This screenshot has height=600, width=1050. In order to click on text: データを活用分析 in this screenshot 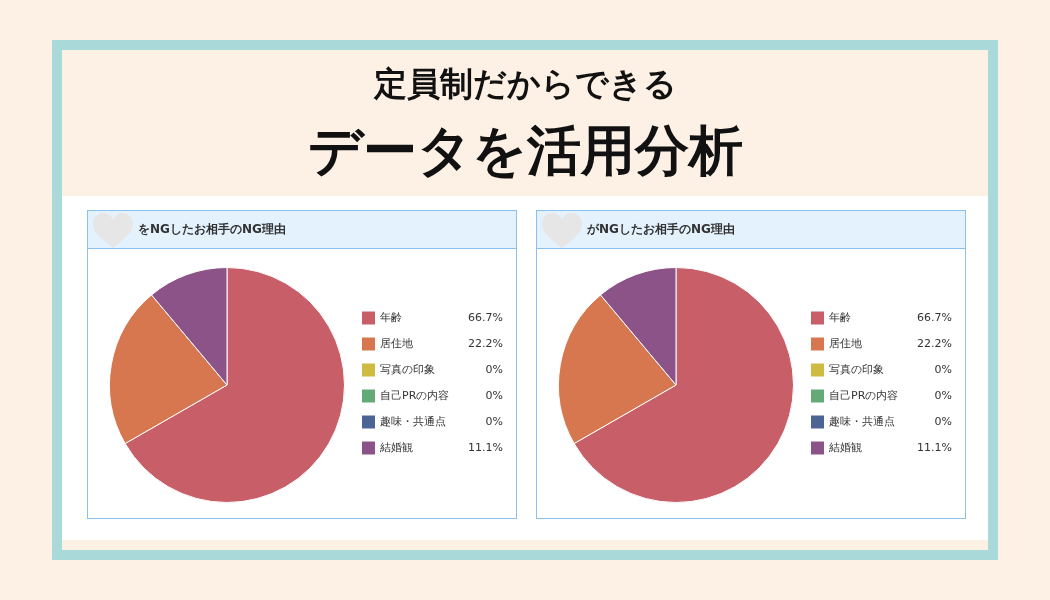, I will do `click(525, 151)`.